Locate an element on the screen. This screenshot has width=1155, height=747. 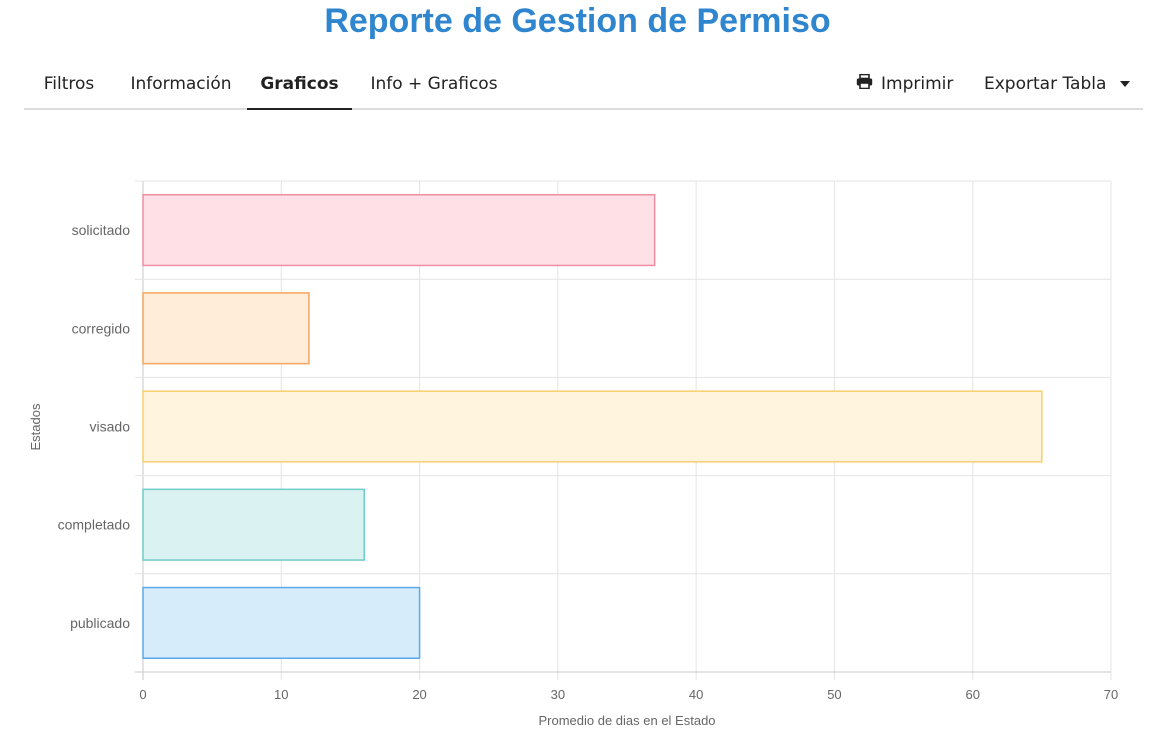
printer-icon is located at coordinates (864, 84).